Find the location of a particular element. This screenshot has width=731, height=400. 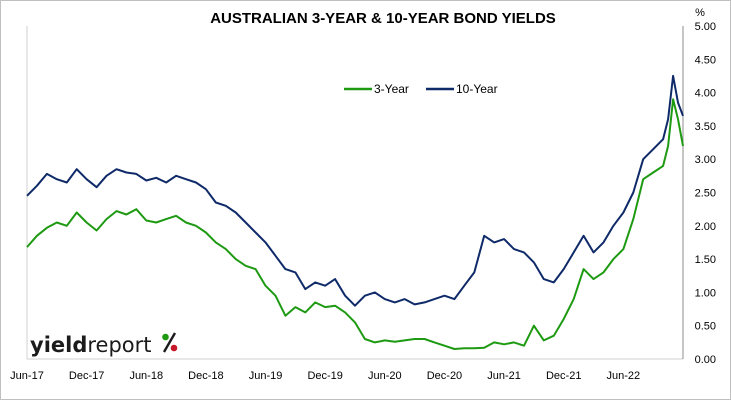

x-tick-label: Jun-19 is located at coordinates (266, 376).